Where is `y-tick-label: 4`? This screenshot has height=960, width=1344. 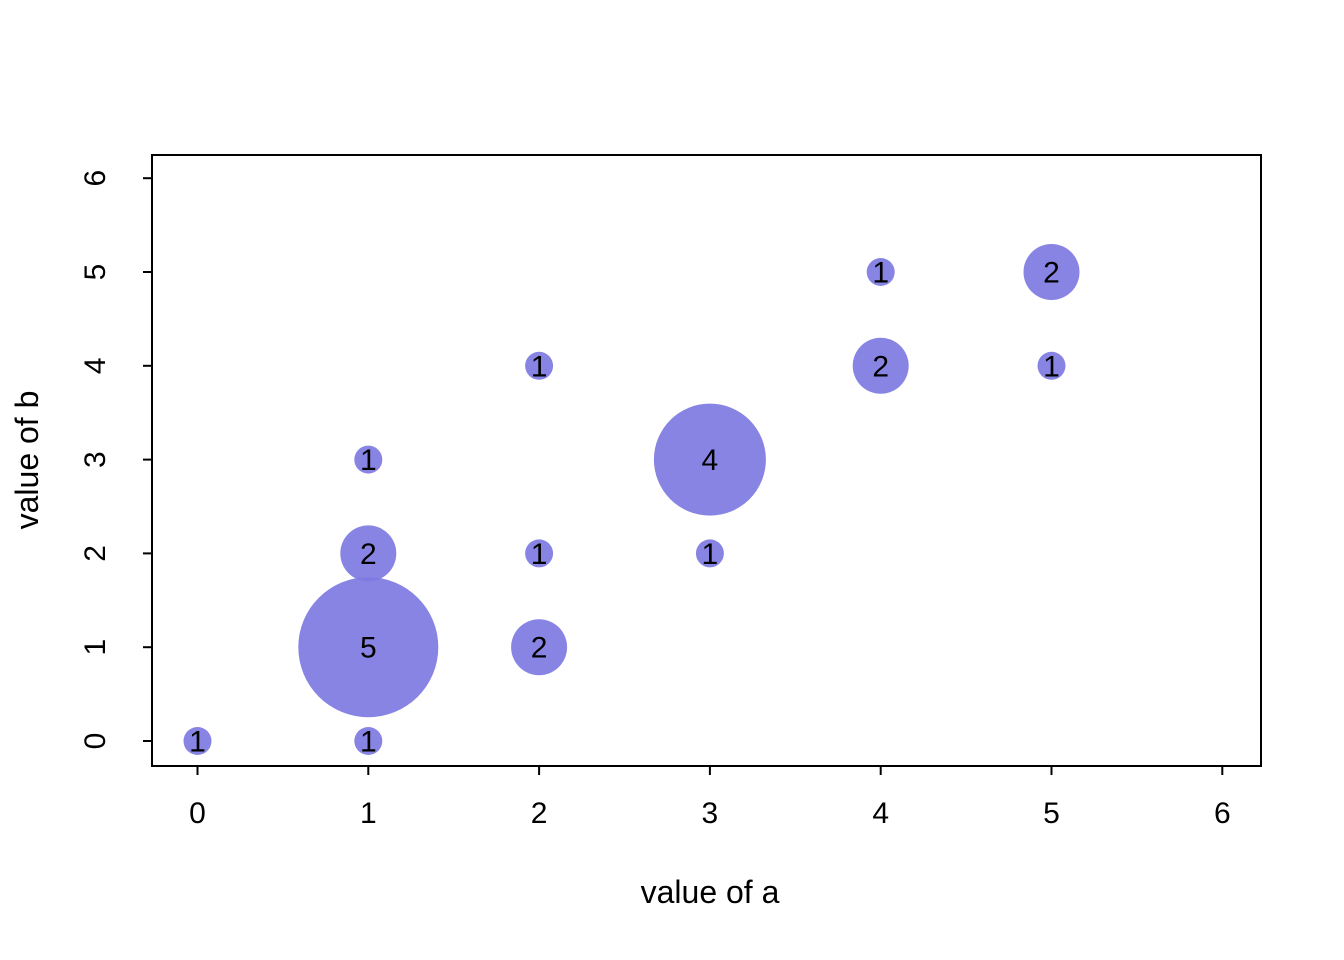
y-tick-label: 4 is located at coordinates (95, 365).